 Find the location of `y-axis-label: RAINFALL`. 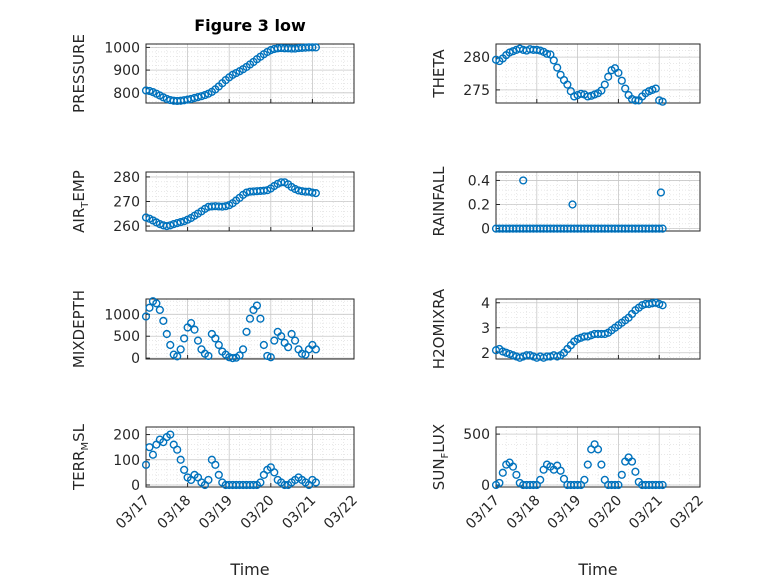

y-axis-label: RAINFALL is located at coordinates (439, 201).